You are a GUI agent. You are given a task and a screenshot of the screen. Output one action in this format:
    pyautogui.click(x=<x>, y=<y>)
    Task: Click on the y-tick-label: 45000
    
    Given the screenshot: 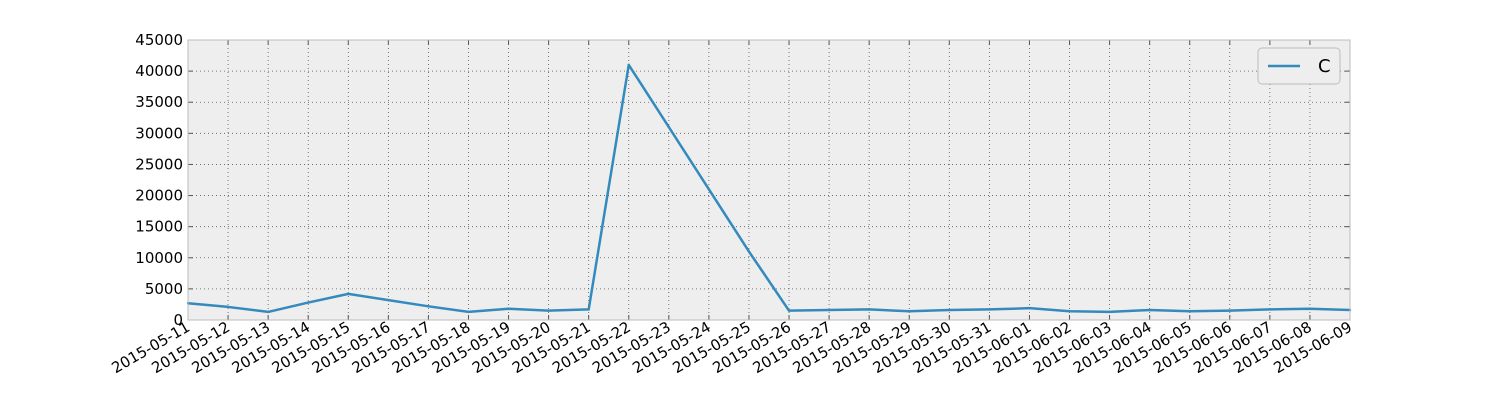 What is the action you would take?
    pyautogui.click(x=159, y=40)
    